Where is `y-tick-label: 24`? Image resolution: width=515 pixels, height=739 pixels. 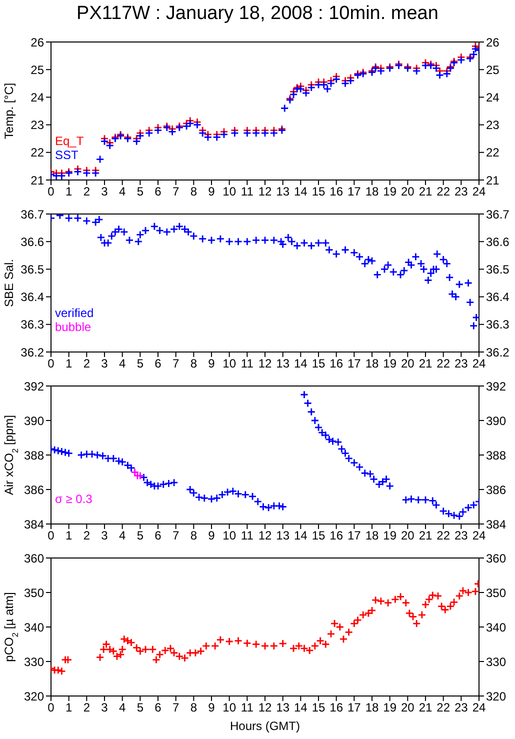
y-tick-label: 24 is located at coordinates (37, 97).